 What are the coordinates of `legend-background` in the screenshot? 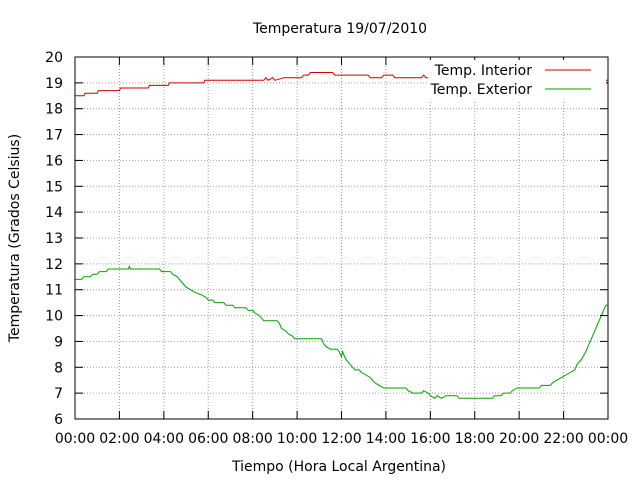 It's located at (517, 80).